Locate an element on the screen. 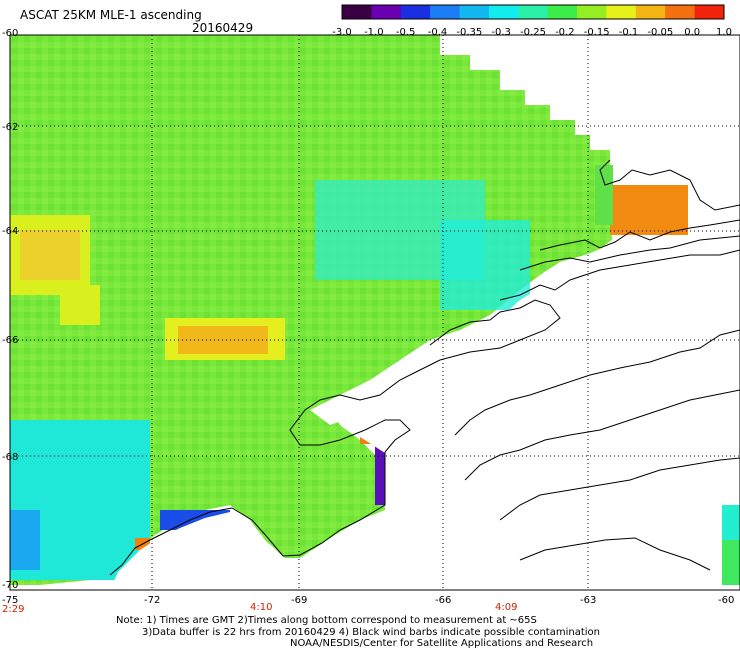  lat-label-66: -66 is located at coordinates (10, 340).